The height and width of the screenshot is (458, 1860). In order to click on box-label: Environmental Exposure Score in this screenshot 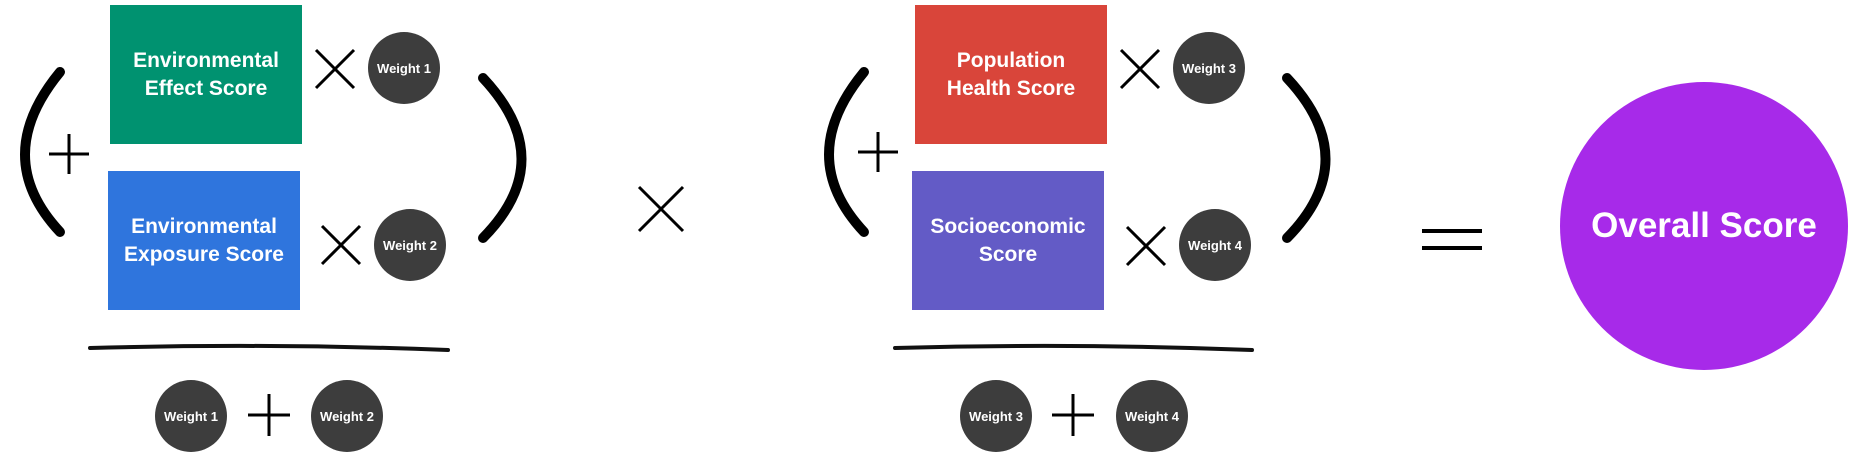, I will do `click(204, 240)`.